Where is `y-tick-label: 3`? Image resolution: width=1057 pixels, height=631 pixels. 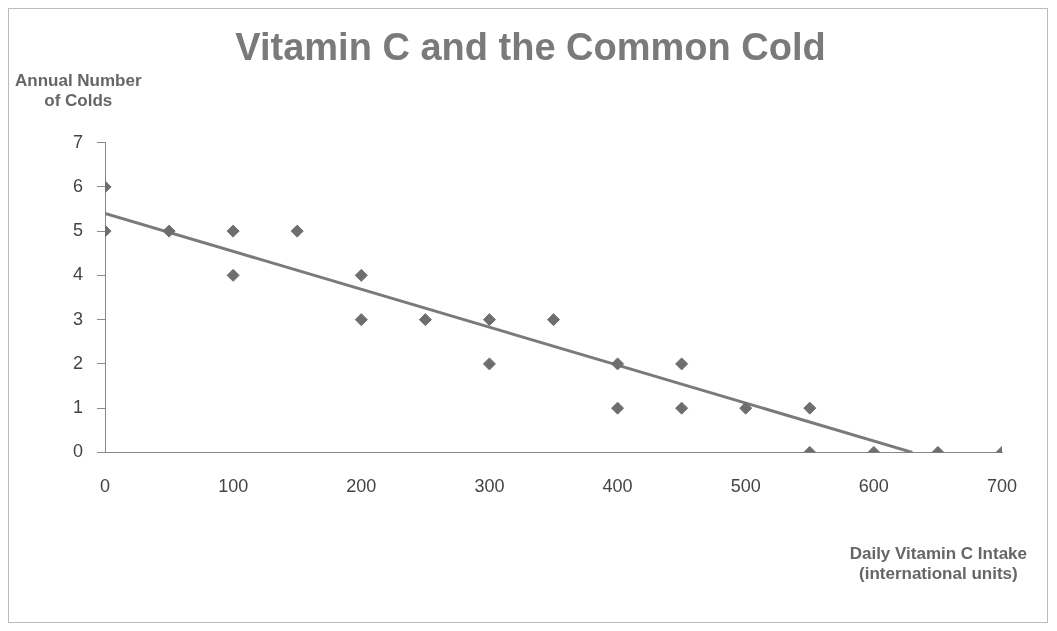 y-tick-label: 3 is located at coordinates (78, 318).